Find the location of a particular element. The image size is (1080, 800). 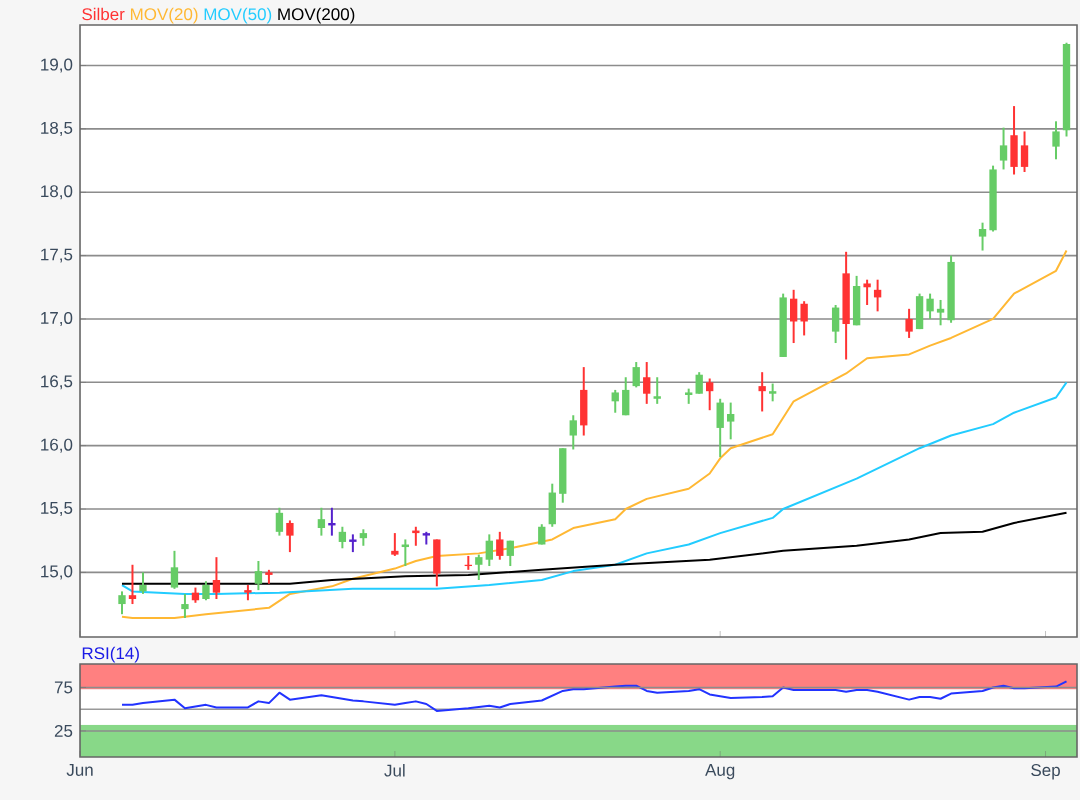

y-tick-label: 17,5 is located at coordinates (57, 255).